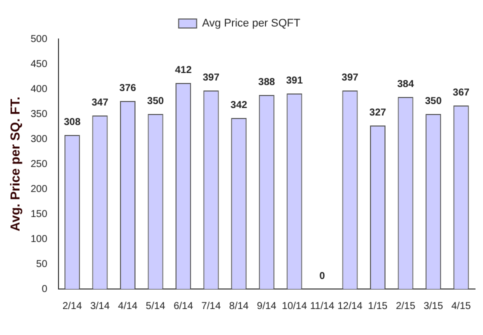 The height and width of the screenshot is (335, 483). Describe the element at coordinates (405, 84) in the screenshot. I see `data-label: 384` at that location.